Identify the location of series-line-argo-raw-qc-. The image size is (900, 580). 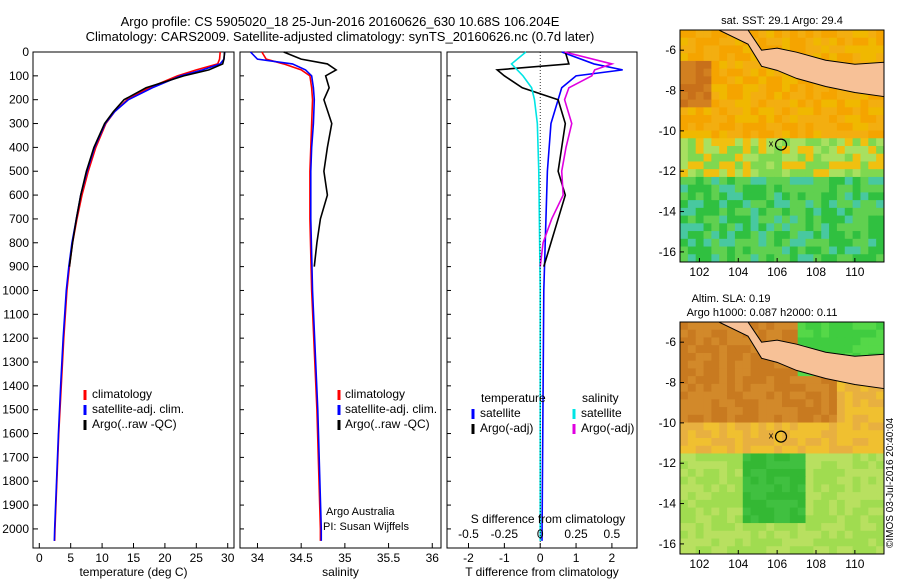
(310, 159).